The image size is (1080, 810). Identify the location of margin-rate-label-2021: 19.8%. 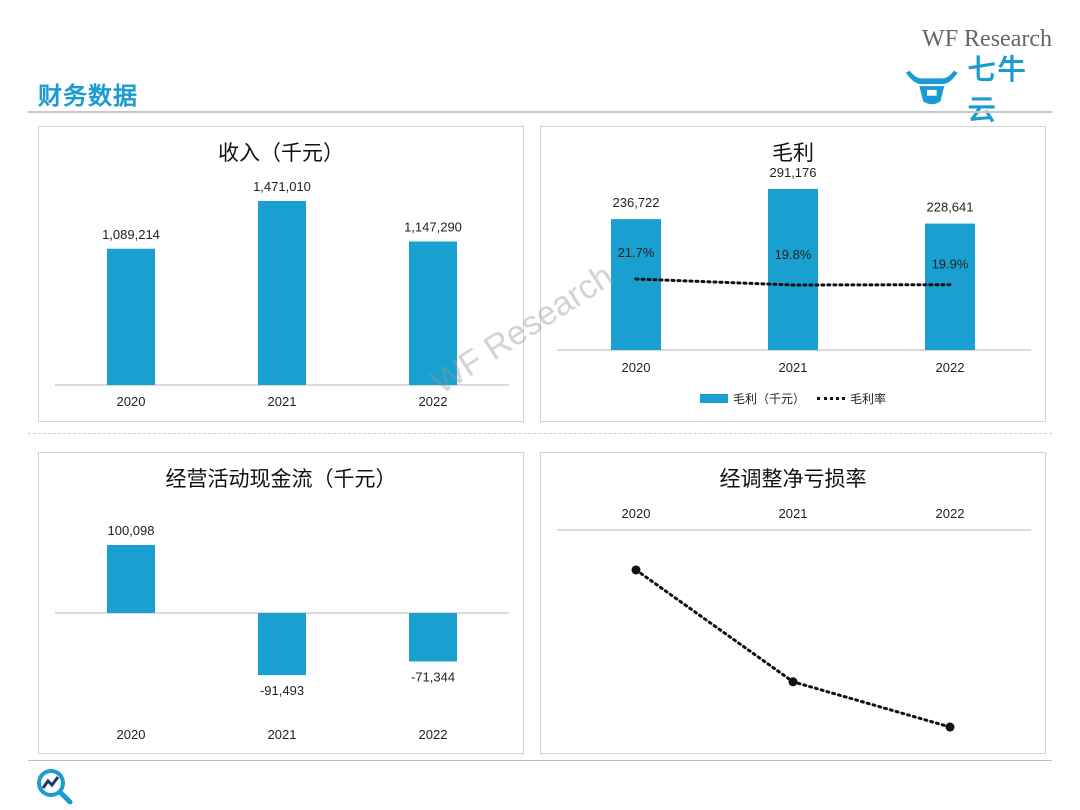
(793, 254).